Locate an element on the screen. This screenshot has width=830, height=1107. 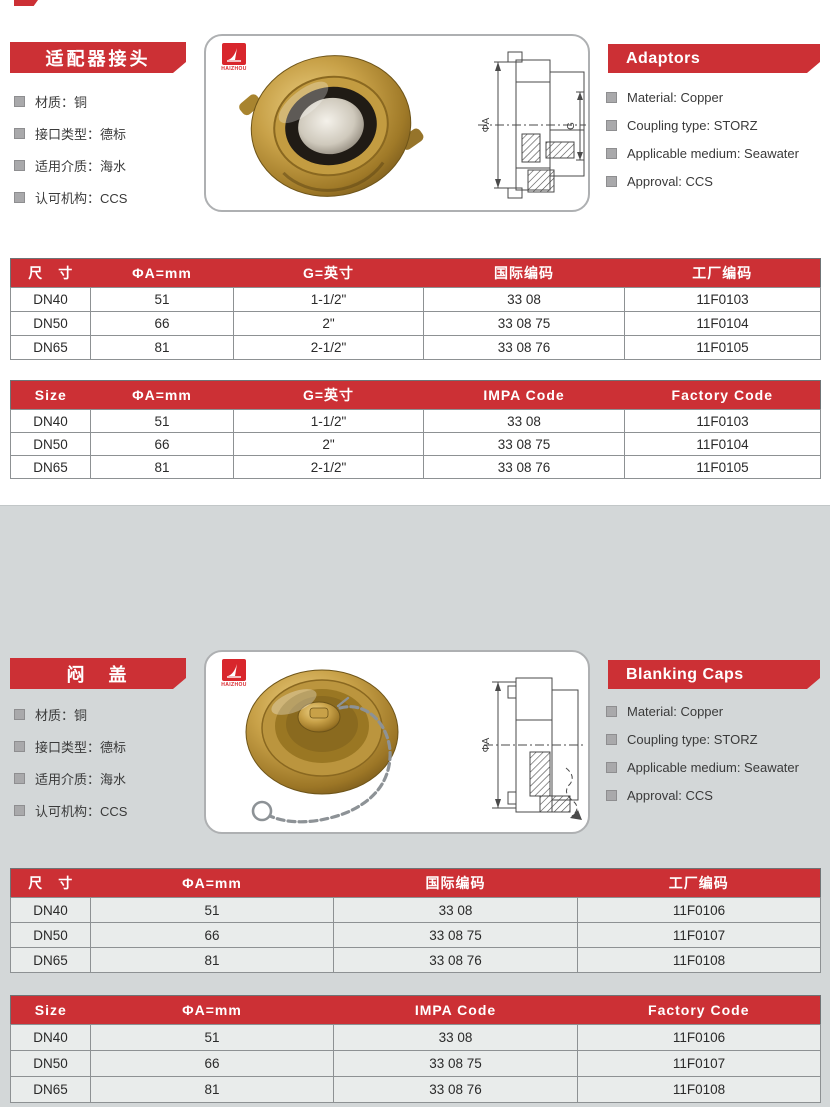
brand-logo: HAIZHOU is located at coordinates (234, 57).